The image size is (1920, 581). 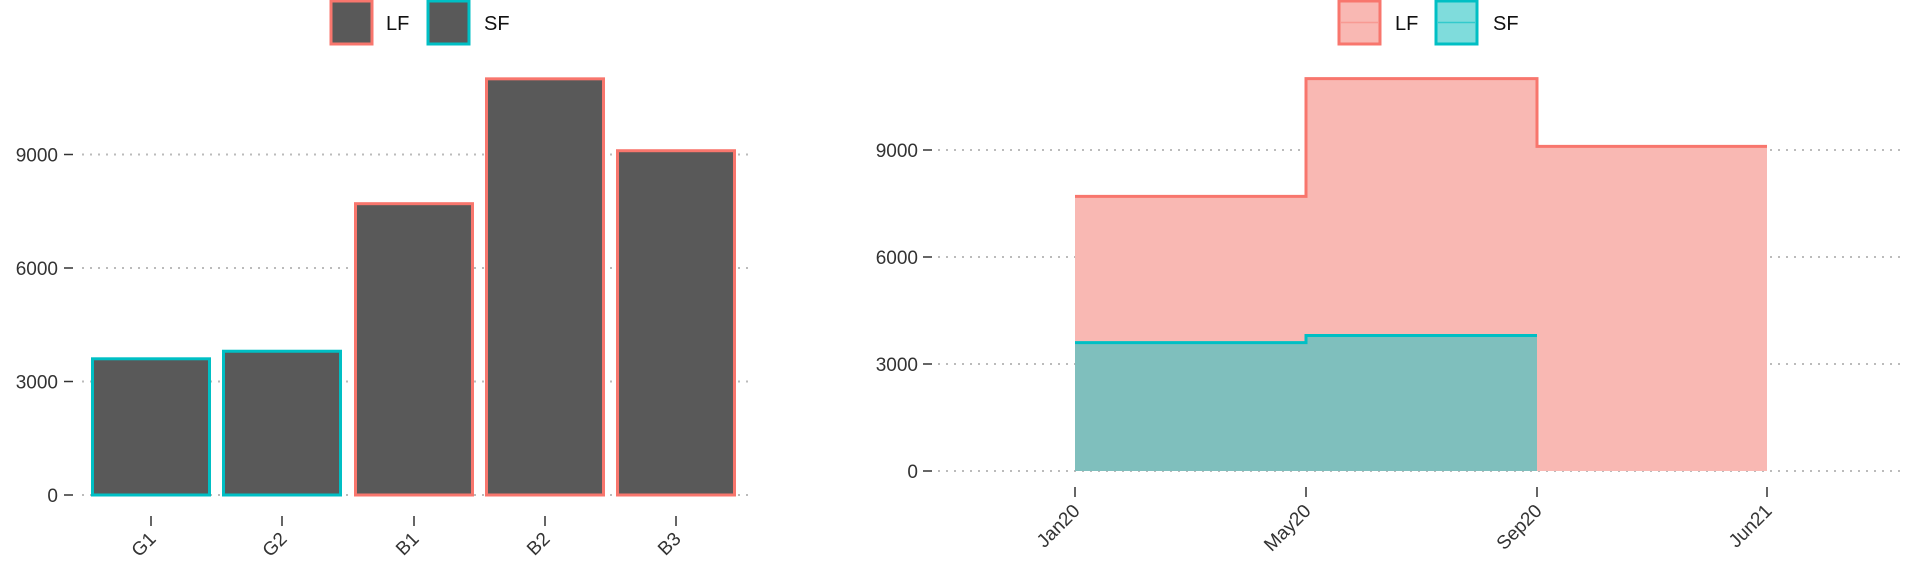 What do you see at coordinates (448, 23) in the screenshot?
I see `legend-key-sf` at bounding box center [448, 23].